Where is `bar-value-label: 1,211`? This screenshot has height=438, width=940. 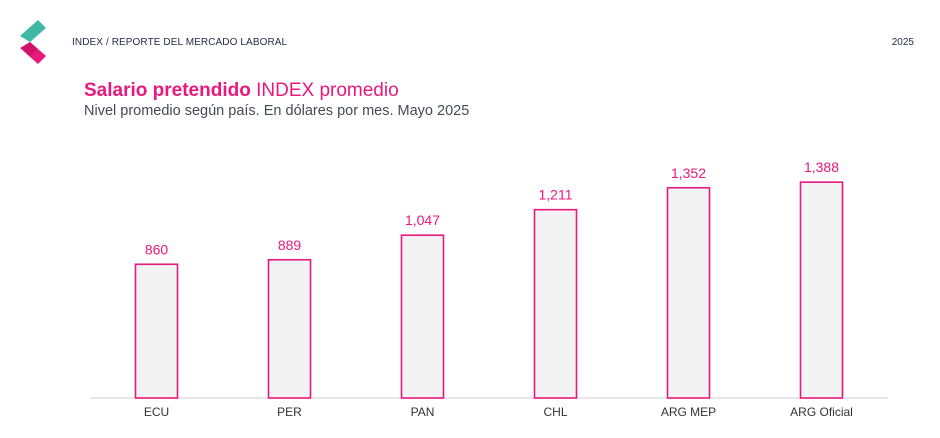 bar-value-label: 1,211 is located at coordinates (556, 195).